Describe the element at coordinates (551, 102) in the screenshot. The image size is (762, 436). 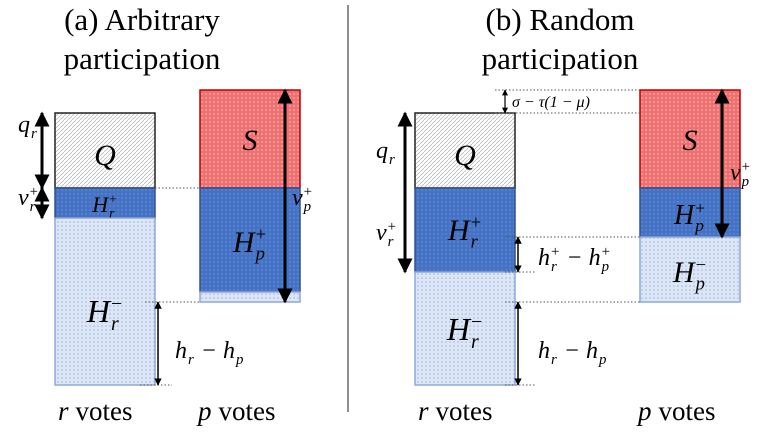
I see `math-label: σ − τ(1 − μ)` at that location.